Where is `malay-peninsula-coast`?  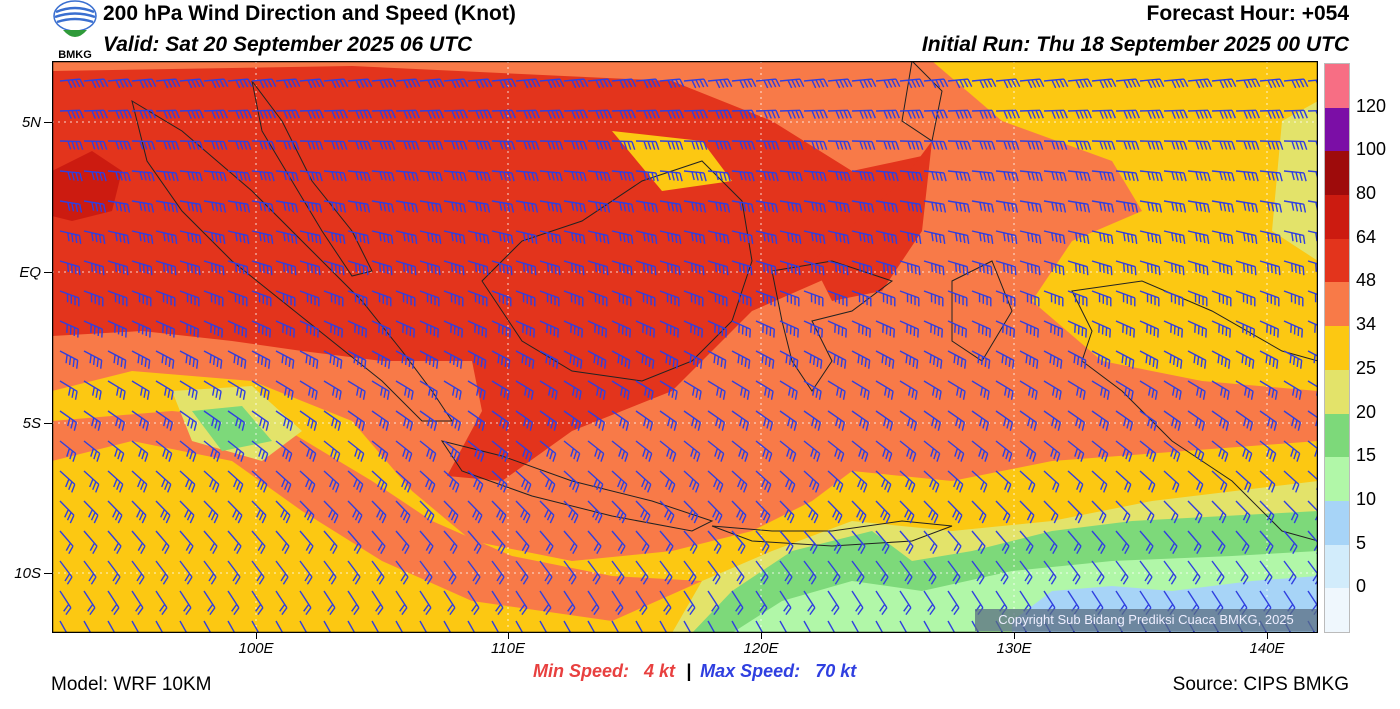 malay-peninsula-coast is located at coordinates (312, 178).